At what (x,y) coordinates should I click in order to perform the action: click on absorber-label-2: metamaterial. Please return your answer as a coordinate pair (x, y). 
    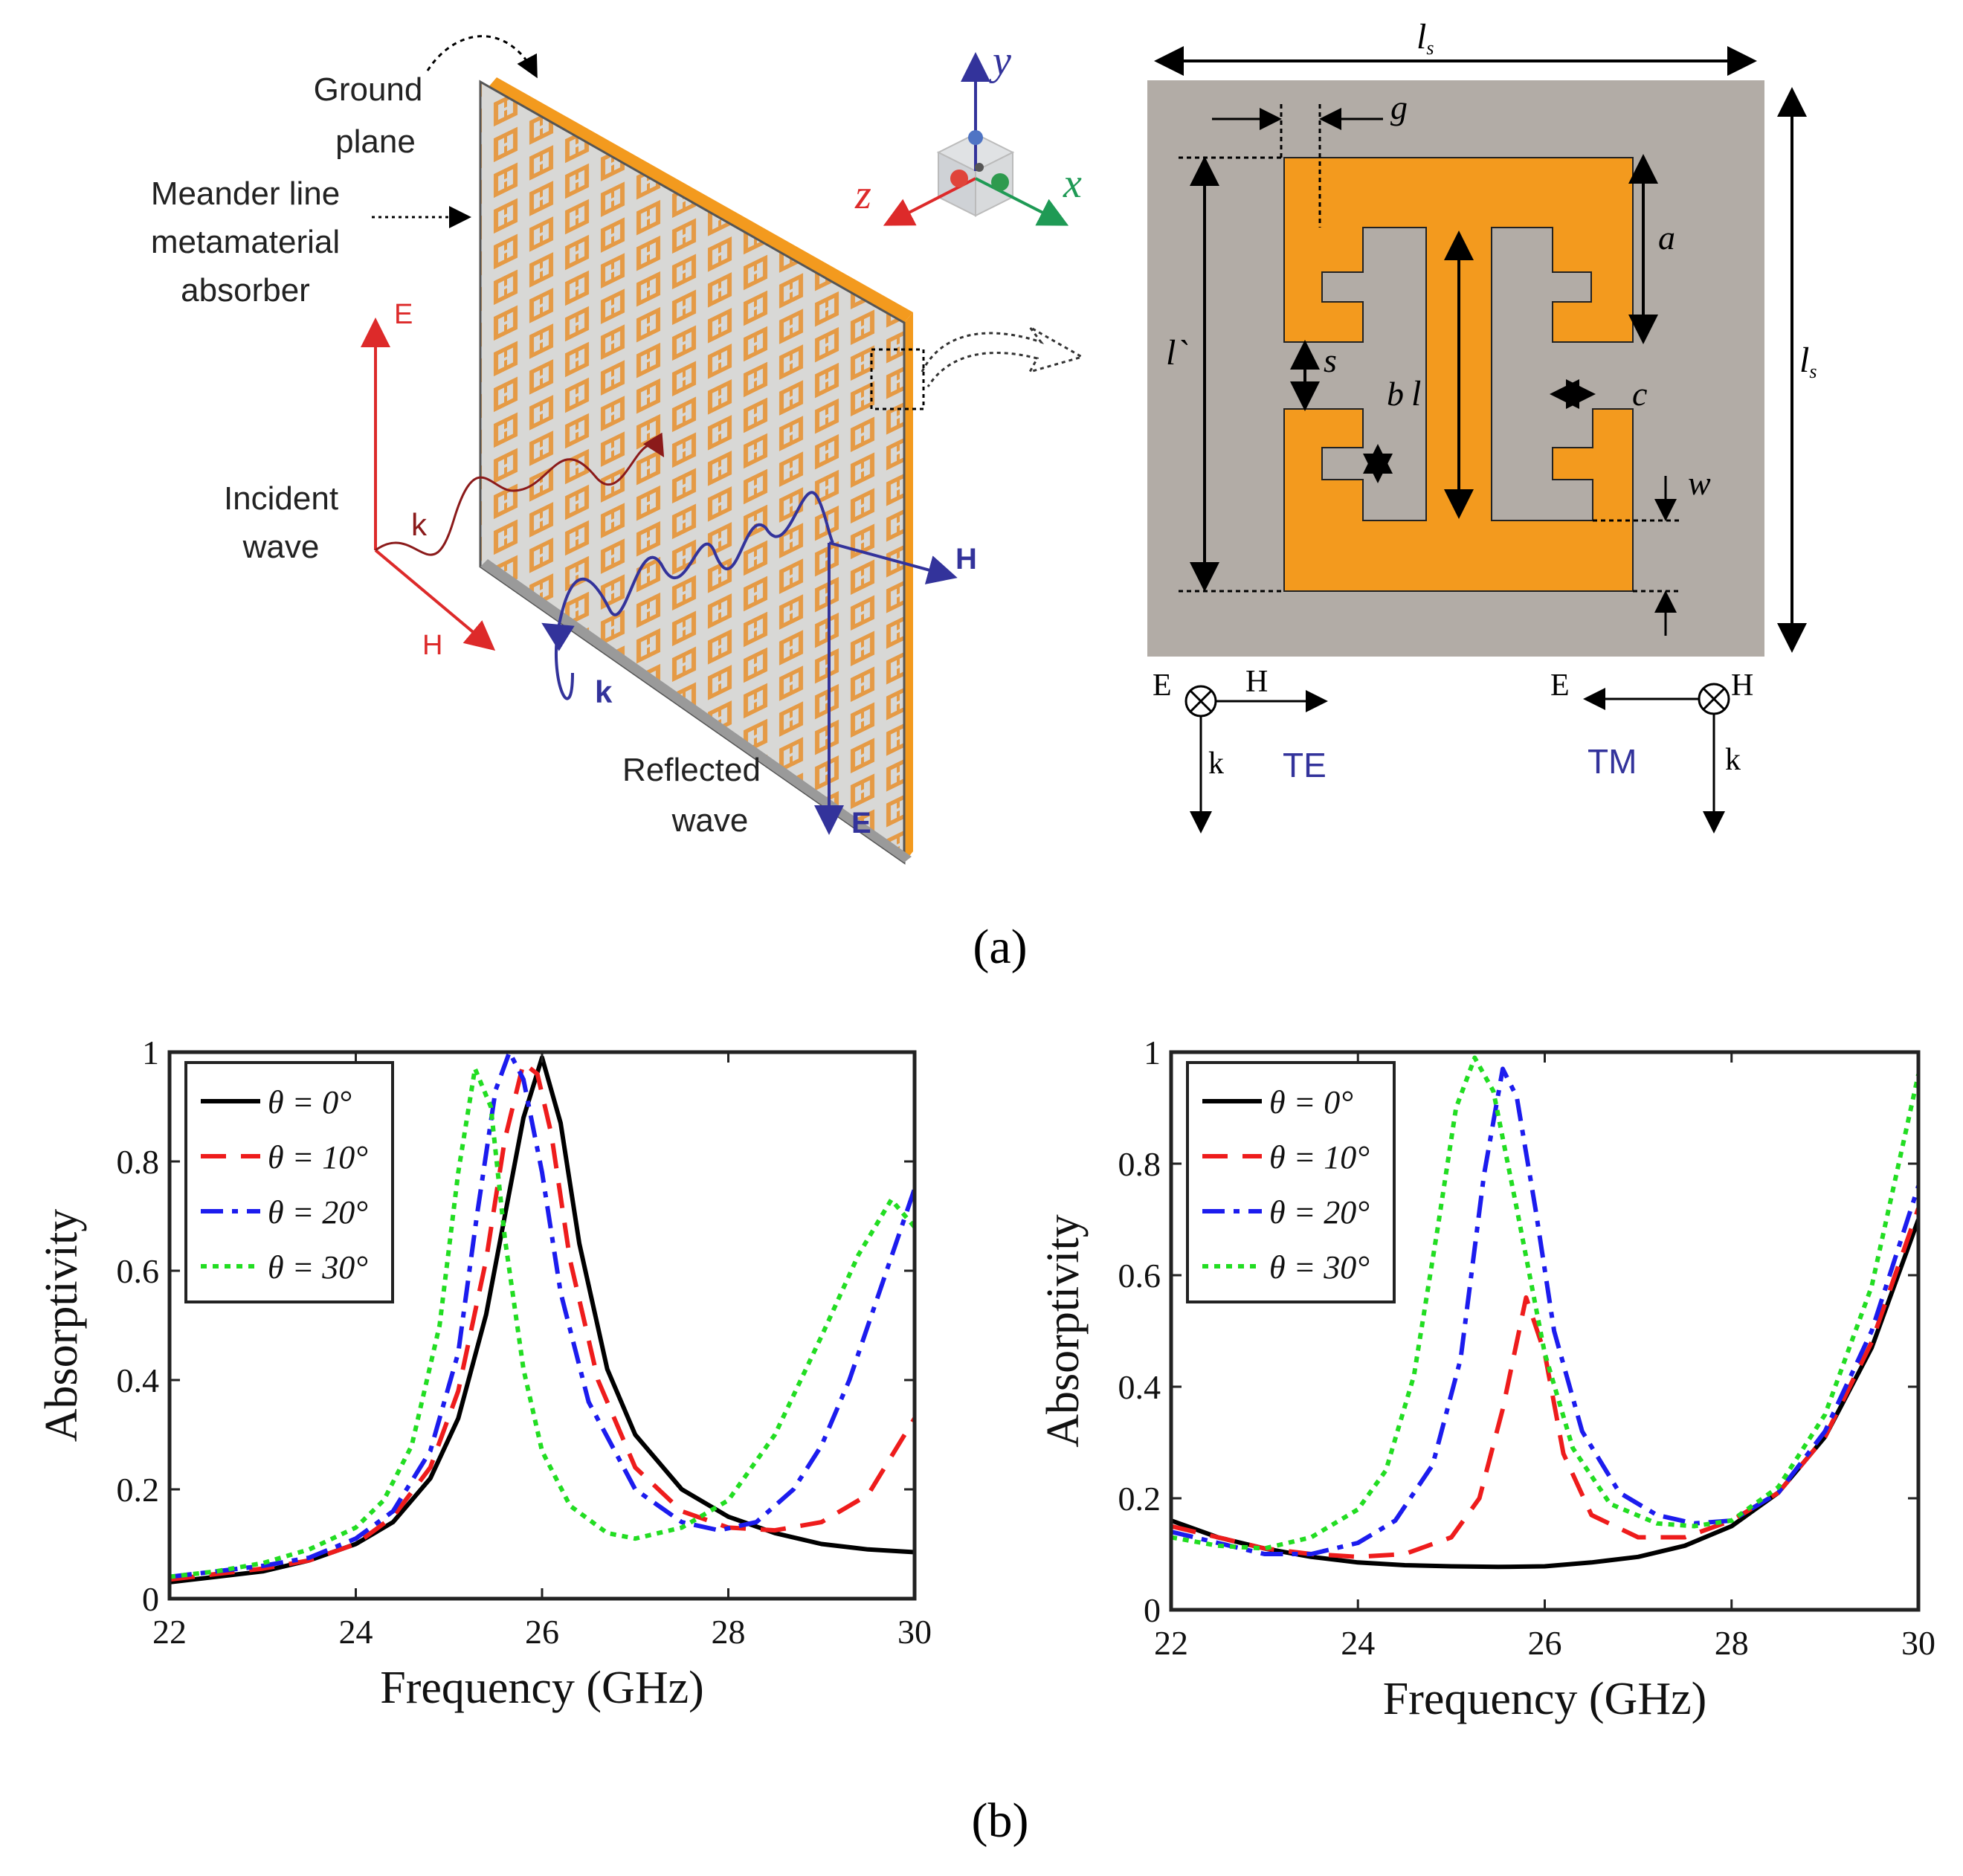
    Looking at the image, I should click on (245, 242).